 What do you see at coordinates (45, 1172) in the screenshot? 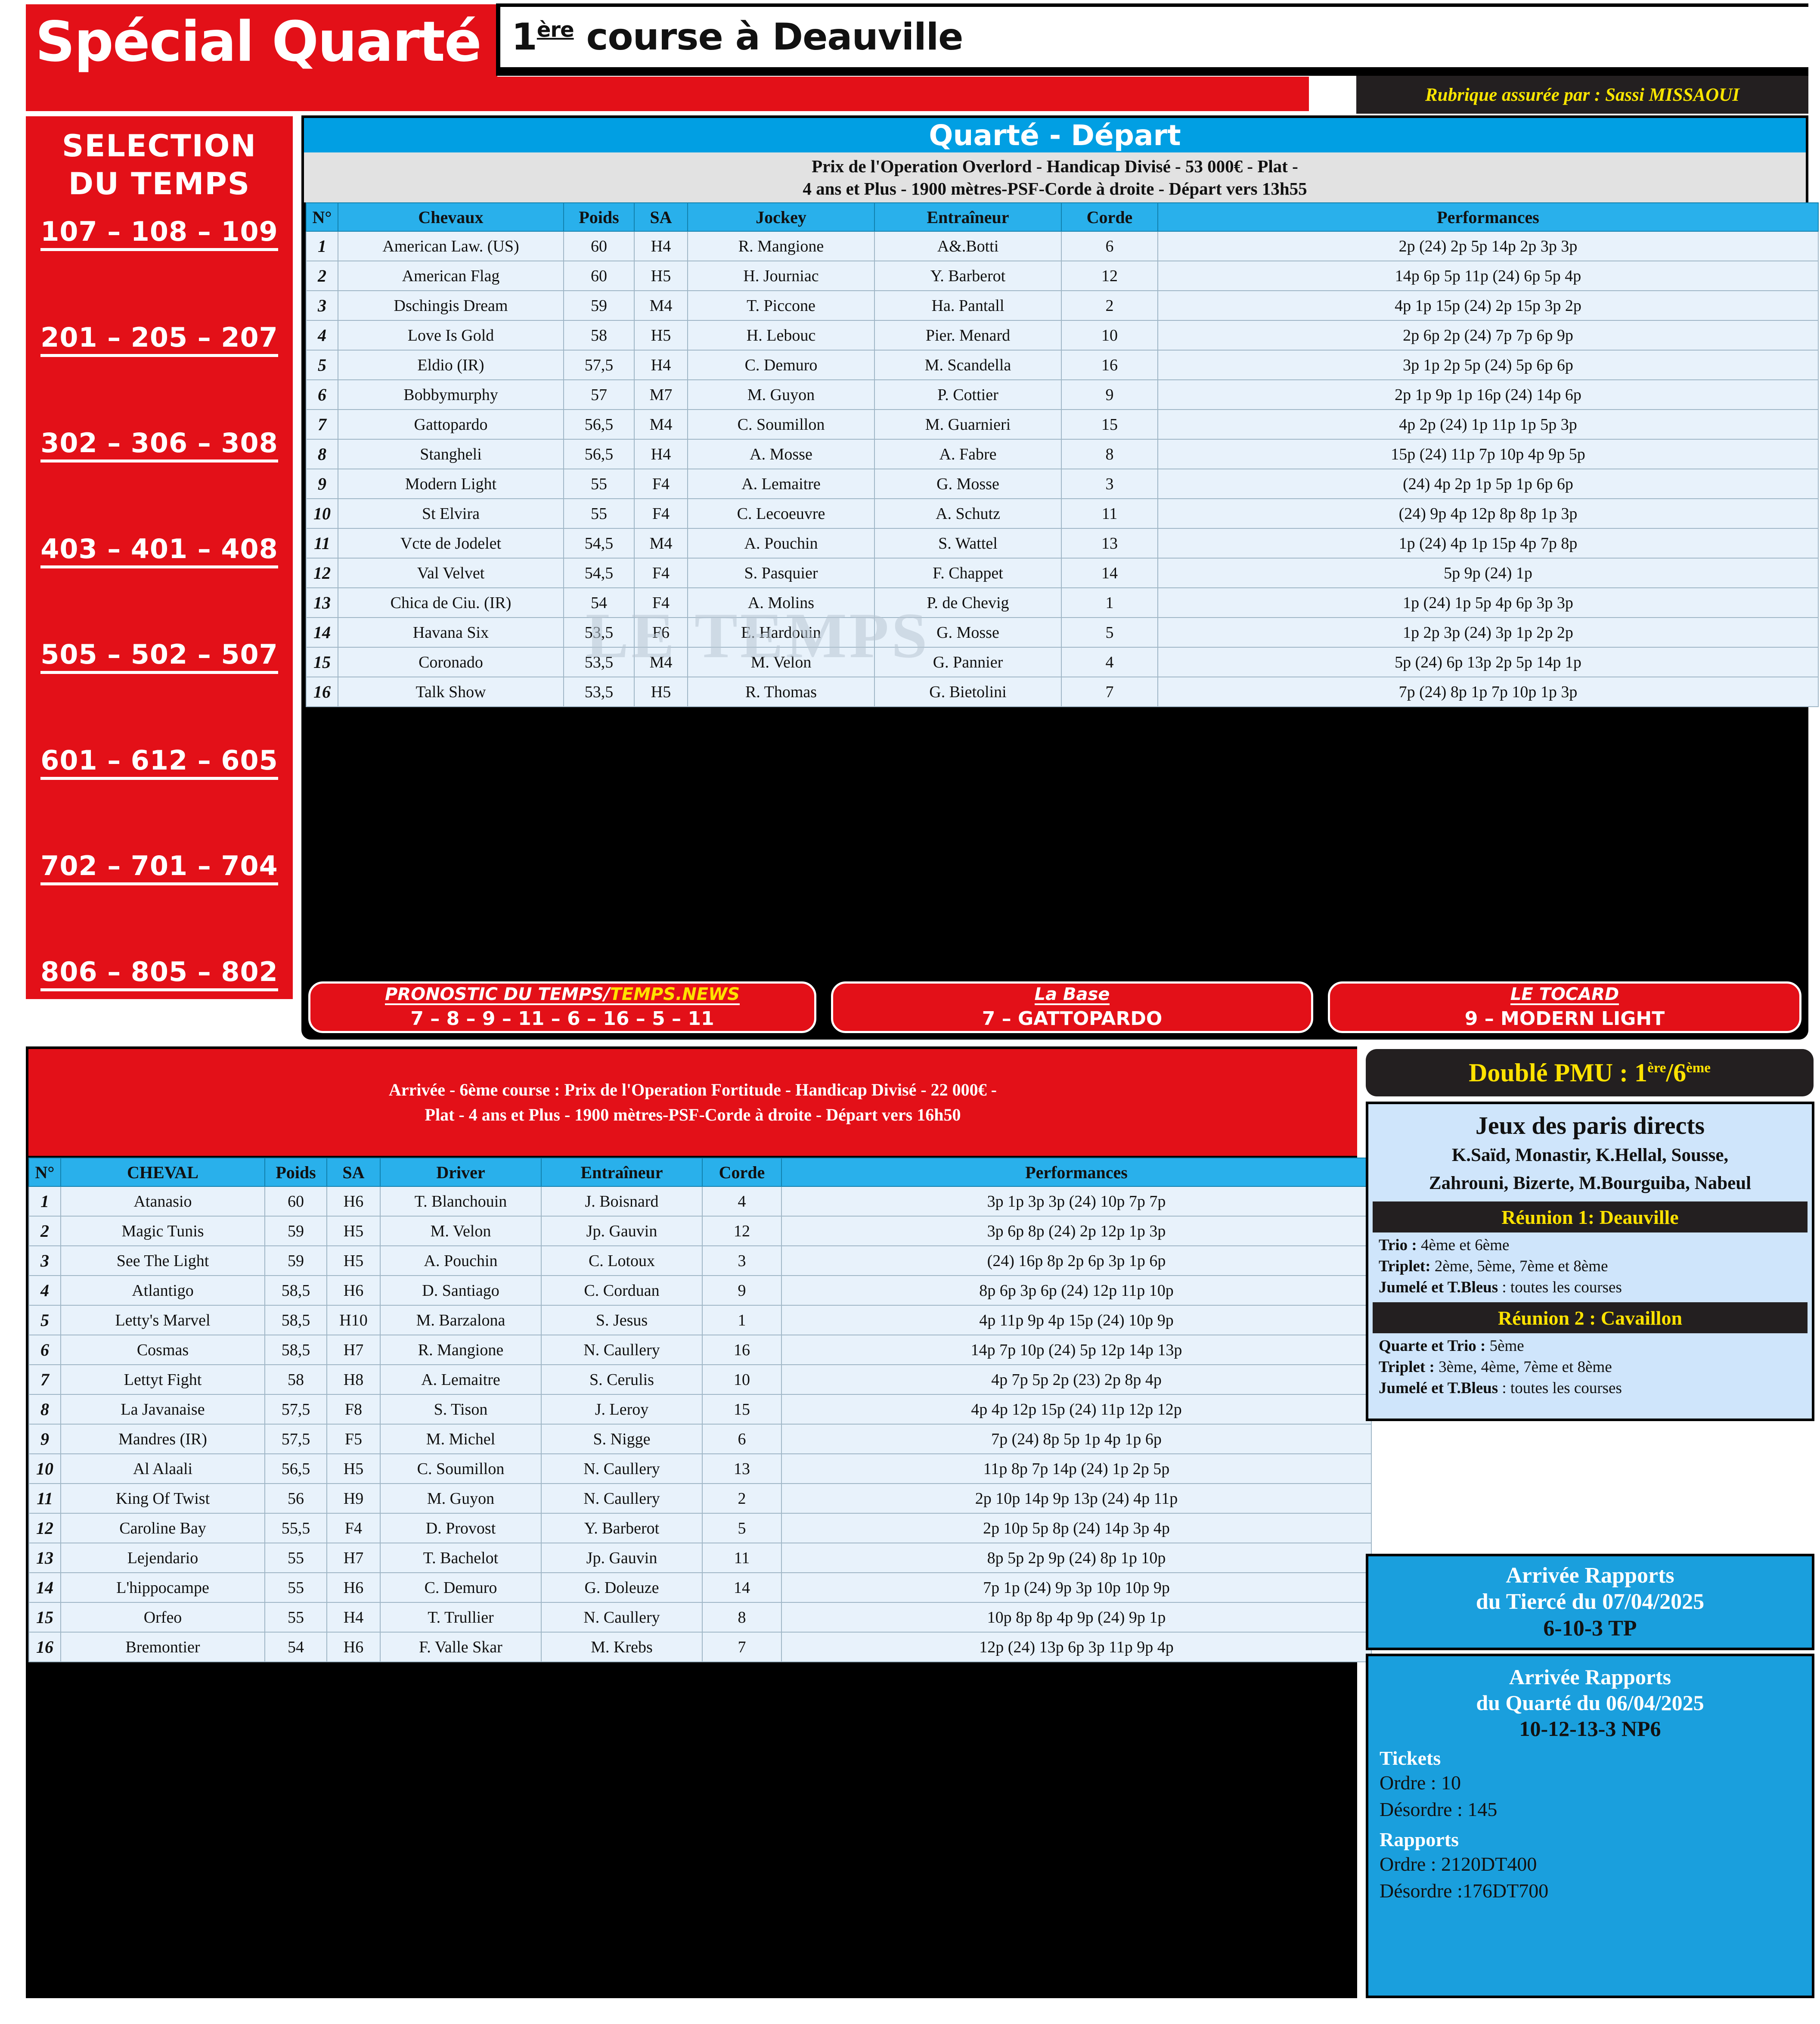
I see `col-header-n: N°` at bounding box center [45, 1172].